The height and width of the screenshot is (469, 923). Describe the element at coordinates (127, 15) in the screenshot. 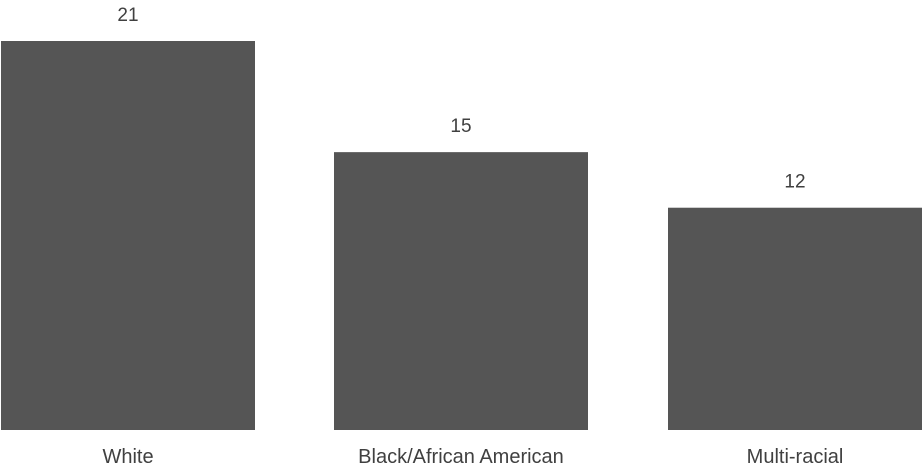

I see `data-label: 21` at that location.